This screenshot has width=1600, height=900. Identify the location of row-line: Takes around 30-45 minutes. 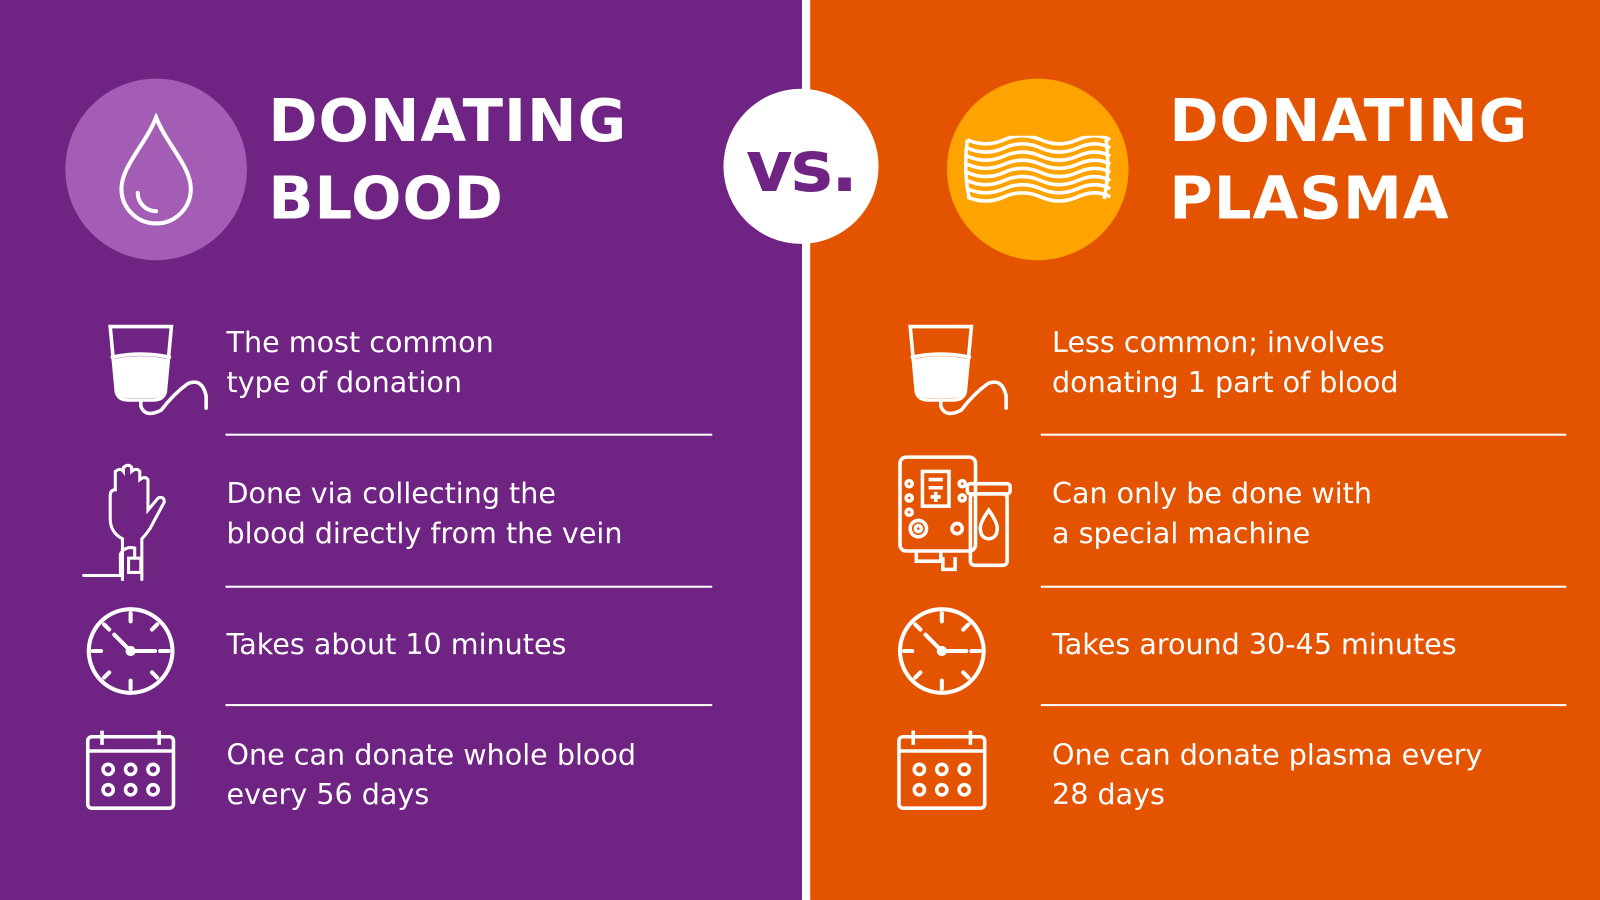
(1254, 644).